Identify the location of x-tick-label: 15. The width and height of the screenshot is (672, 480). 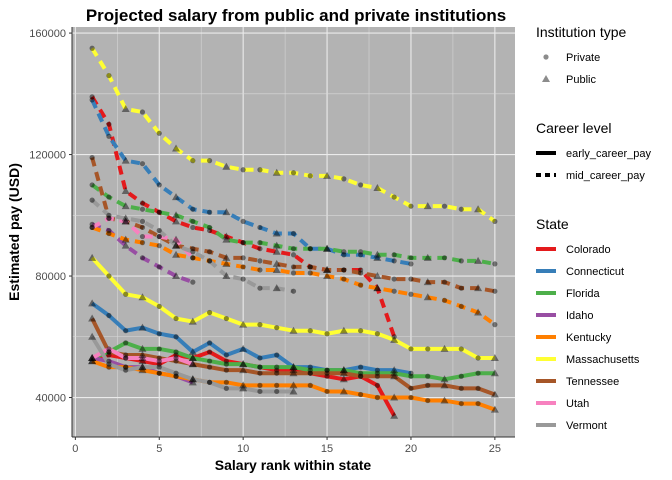
(327, 449).